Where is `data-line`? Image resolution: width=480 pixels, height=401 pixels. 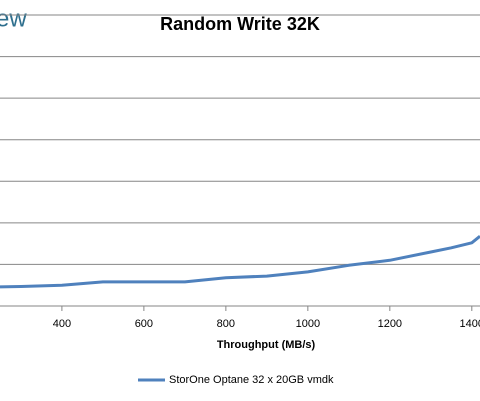
data-line is located at coordinates (240, 262).